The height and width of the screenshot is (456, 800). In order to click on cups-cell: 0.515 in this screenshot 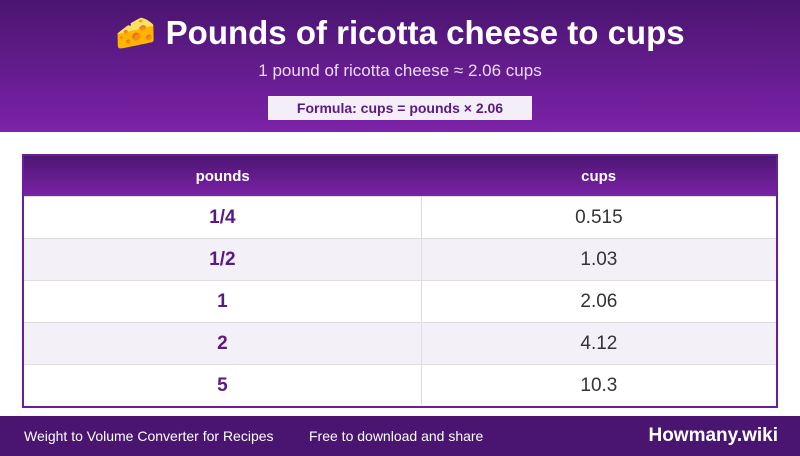, I will do `click(599, 217)`.